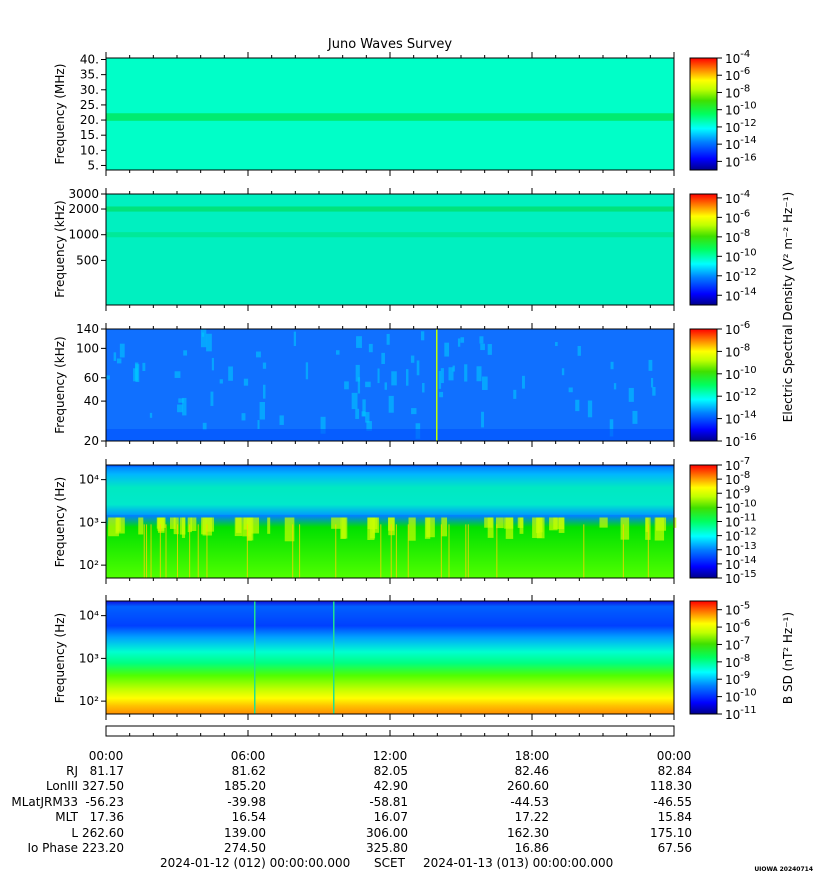 The image size is (815, 880). I want to click on ephemeris-value: 306.00, so click(387, 832).